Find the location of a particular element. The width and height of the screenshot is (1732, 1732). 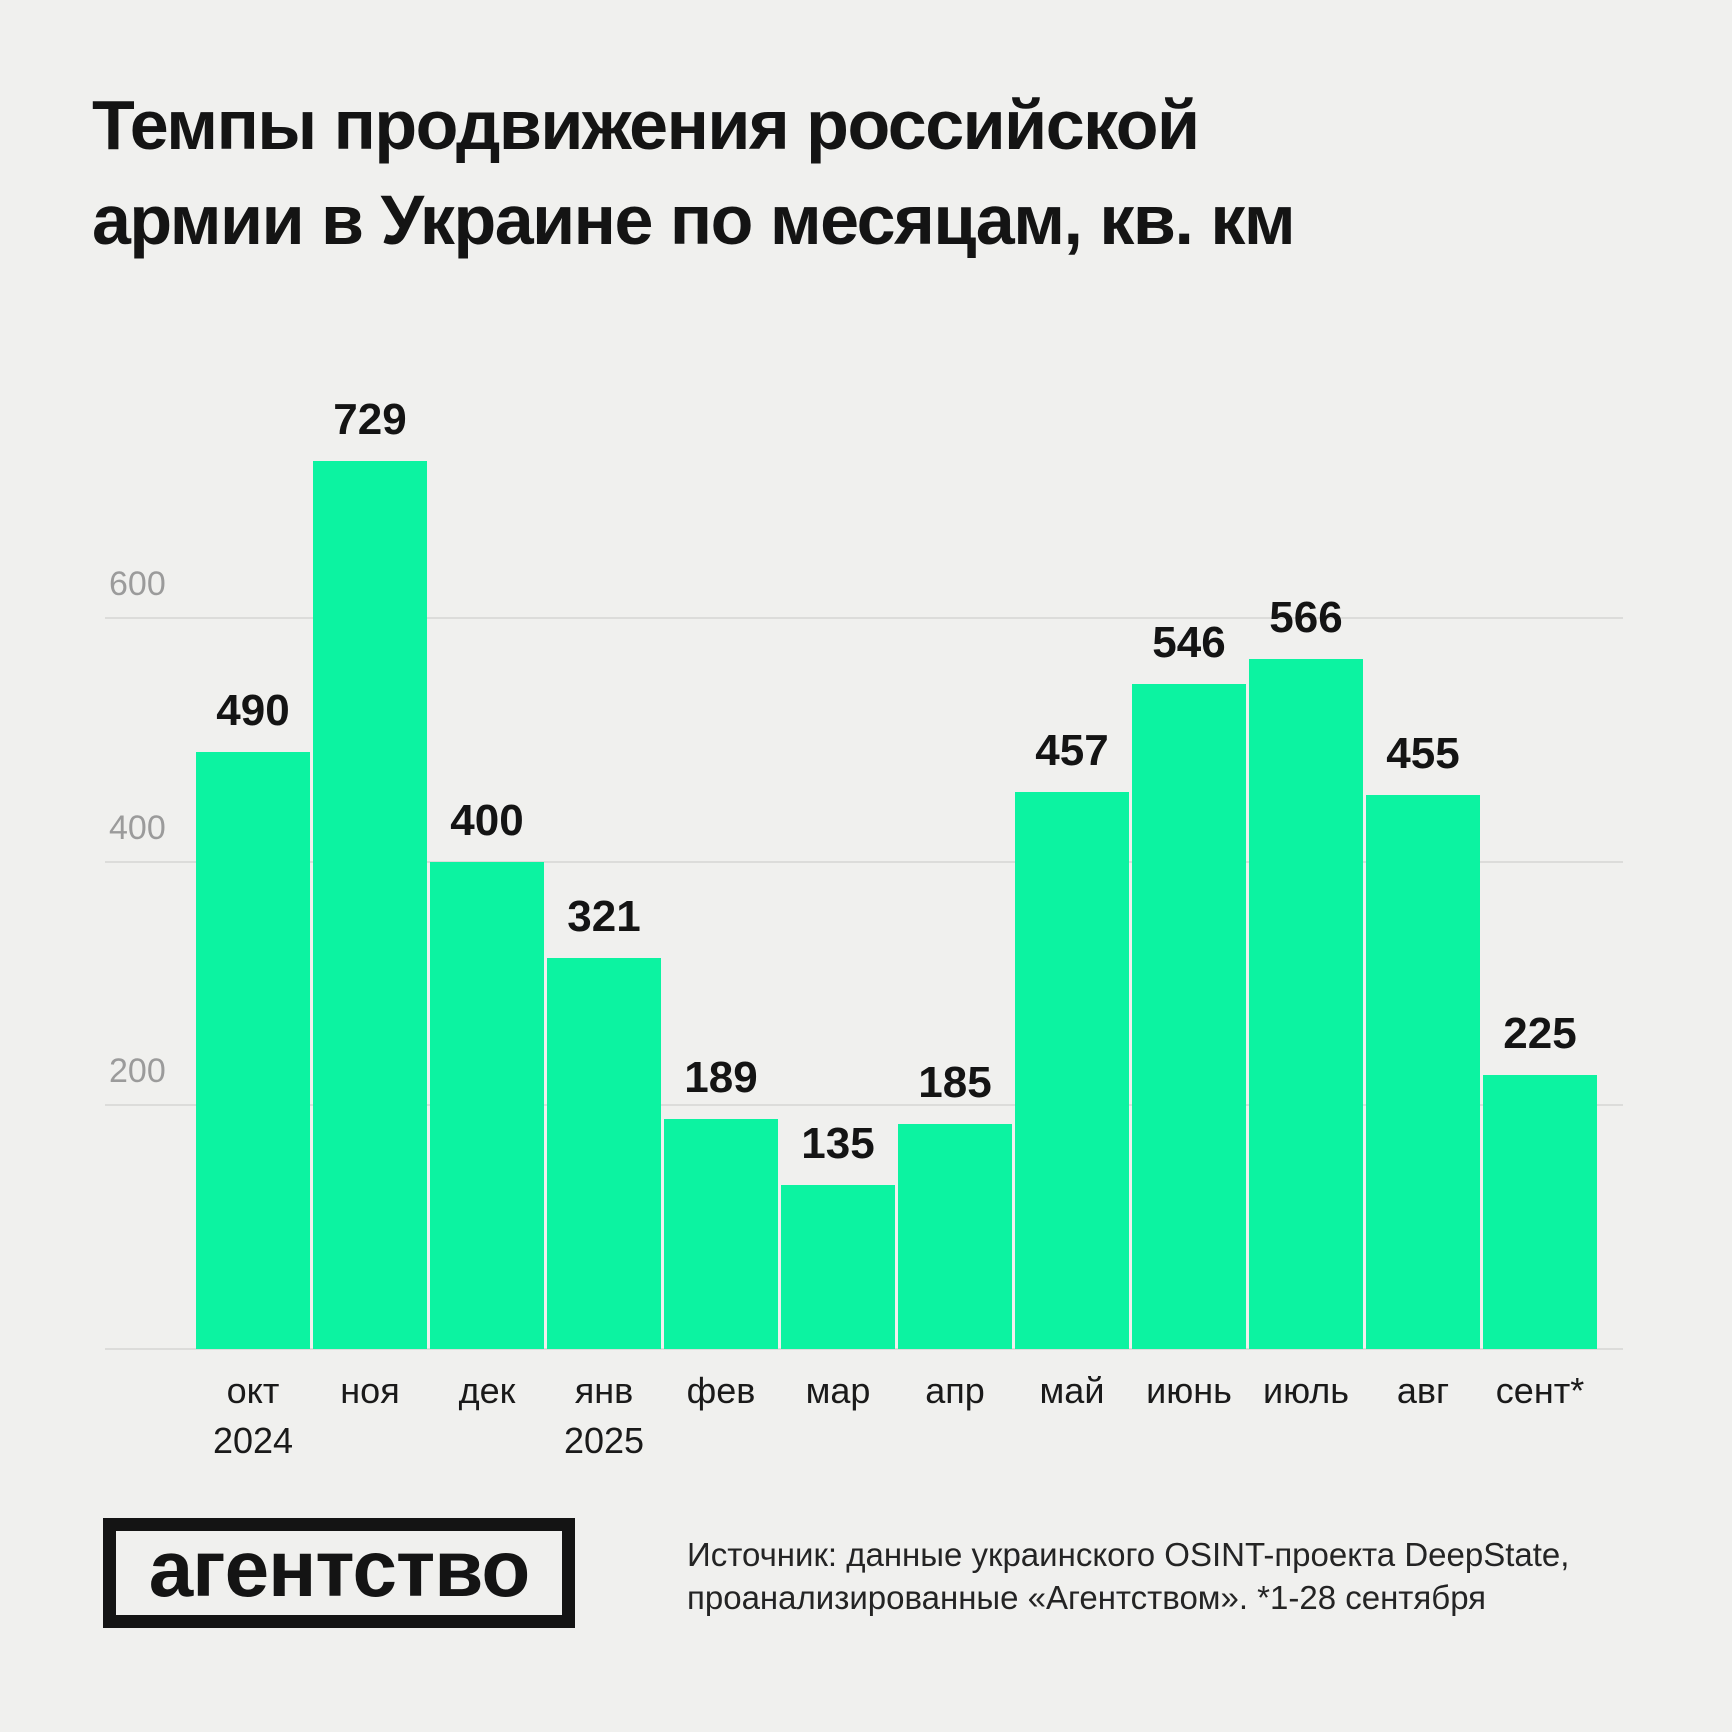

bar-value-label: 546 is located at coordinates (1189, 642).